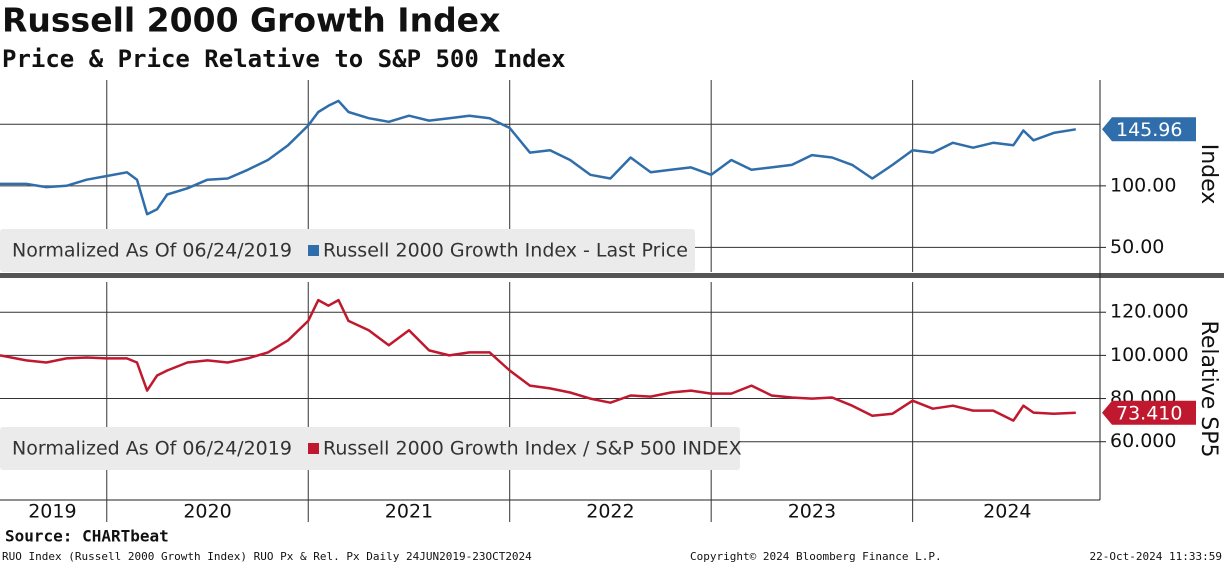  I want to click on source: Source: CHARTbeat, so click(87, 536).